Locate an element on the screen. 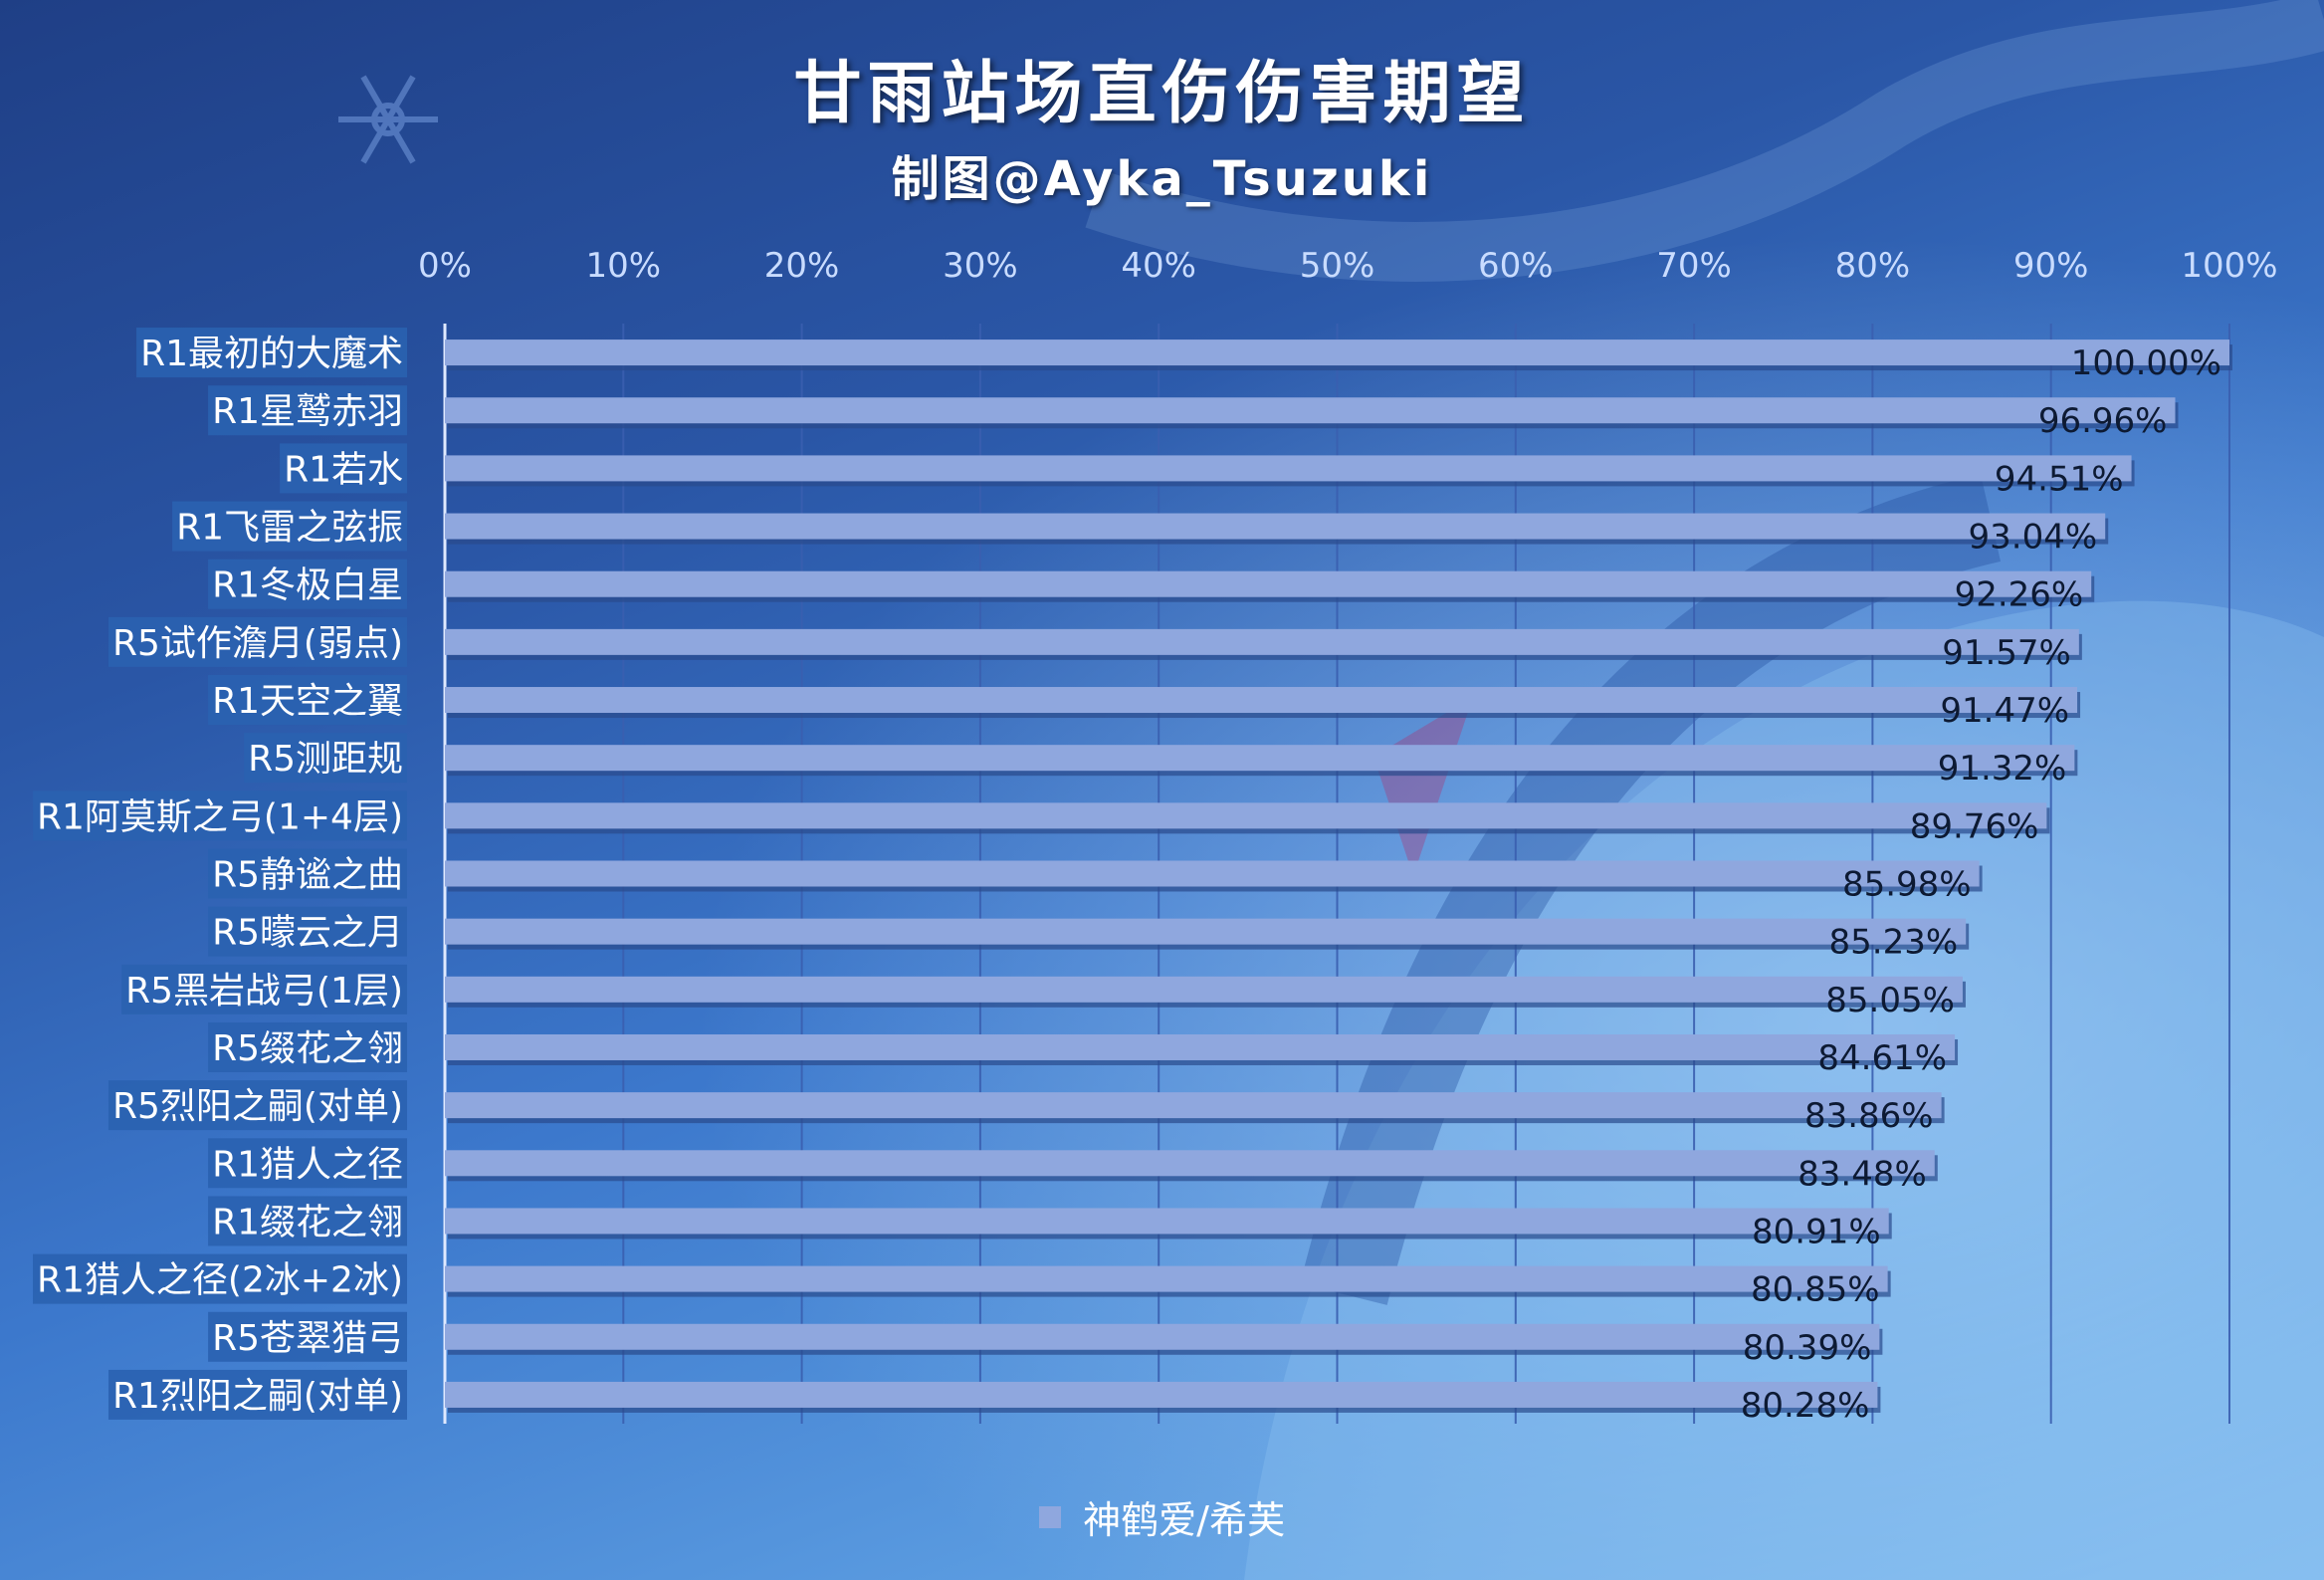  data-label: 85.05% is located at coordinates (1890, 1001).